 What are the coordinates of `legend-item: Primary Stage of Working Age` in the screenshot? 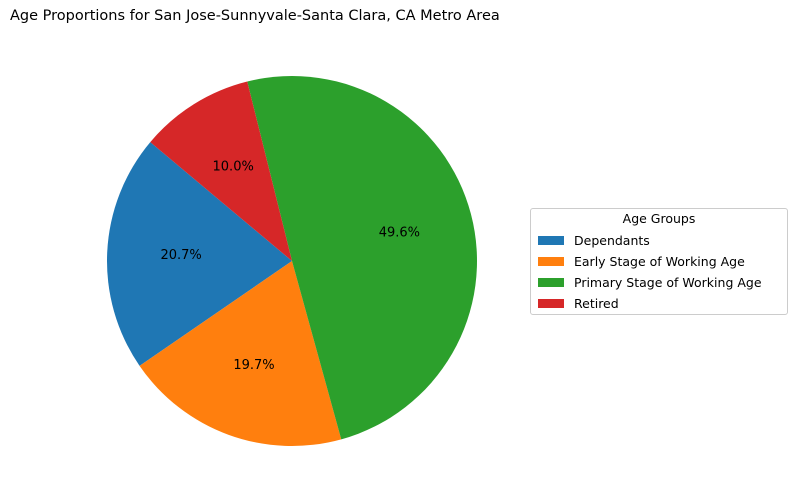 It's located at (650, 282).